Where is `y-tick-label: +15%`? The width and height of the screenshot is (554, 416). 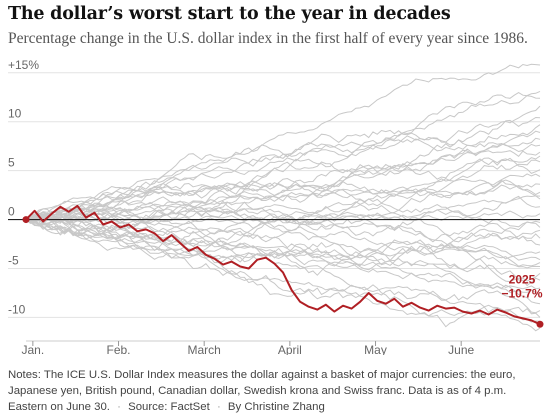
y-tick-label: +15% is located at coordinates (23, 65).